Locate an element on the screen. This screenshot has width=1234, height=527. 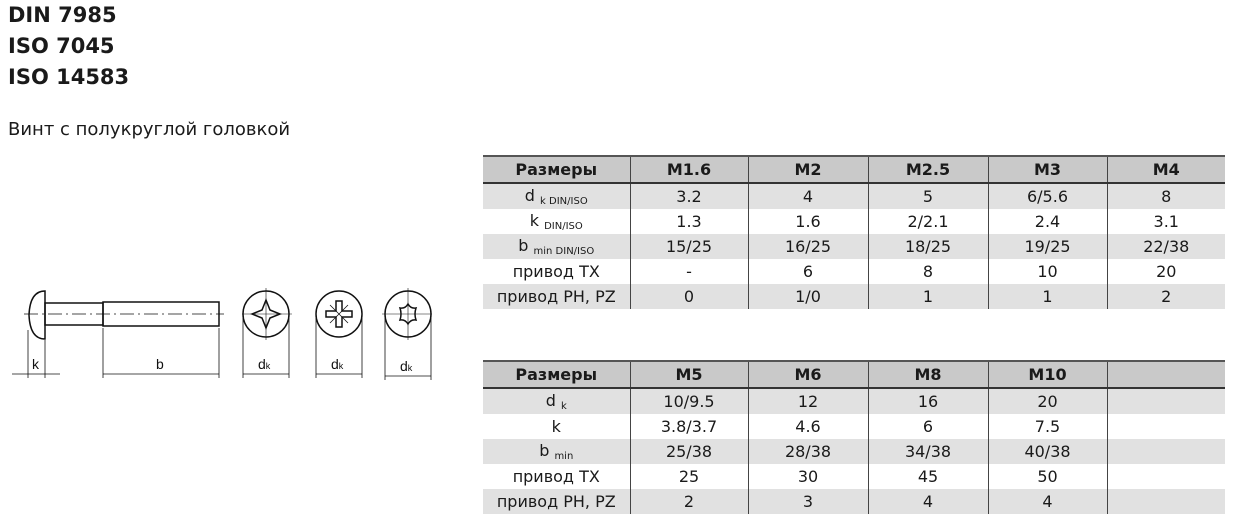
table-row: d k DIN/ISO 3.2 4 5 6/5.6 8 is located at coordinates (854, 196).